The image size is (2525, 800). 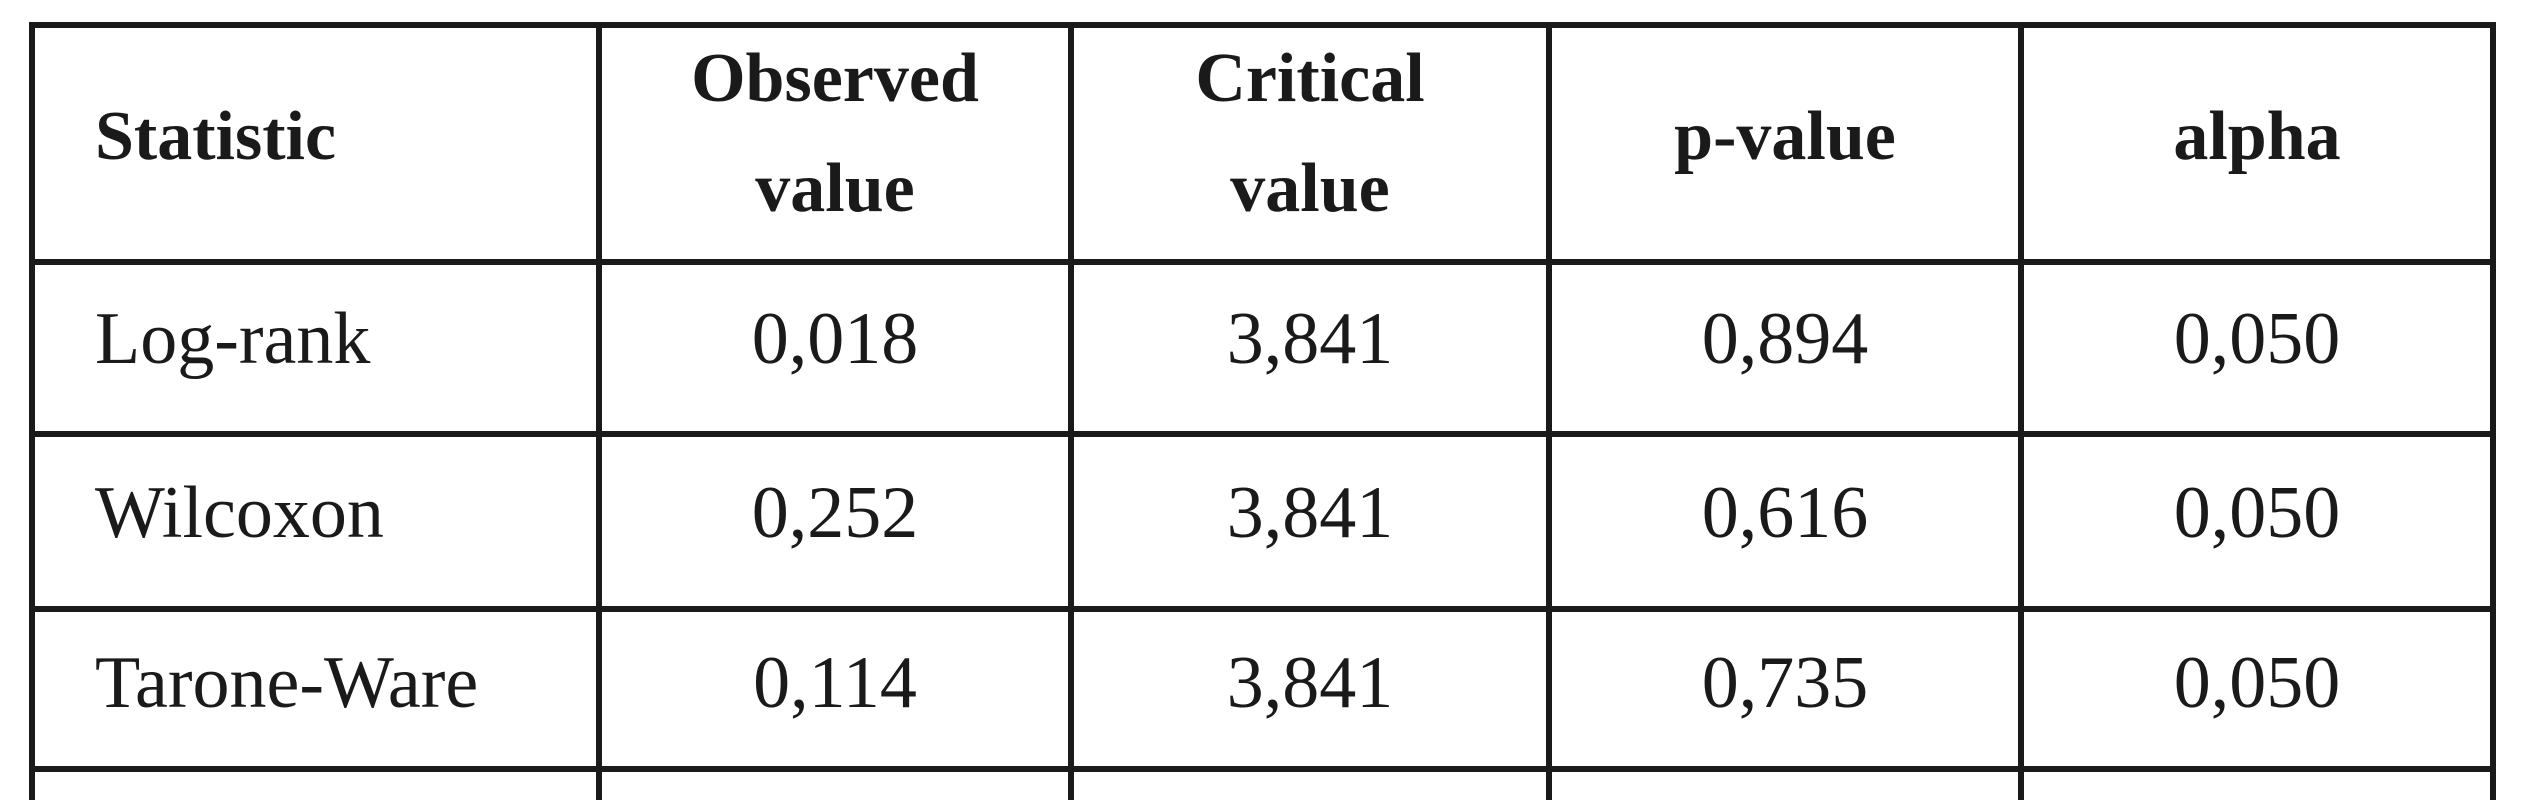 What do you see at coordinates (835, 683) in the screenshot?
I see `cell: 0,114` at bounding box center [835, 683].